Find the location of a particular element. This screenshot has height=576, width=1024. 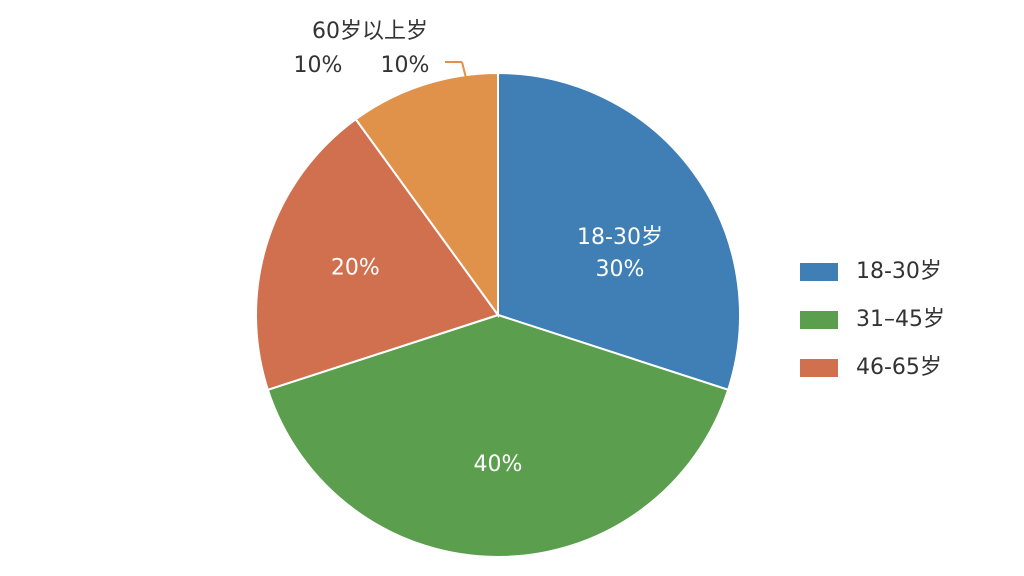

slice-value-label: 30% is located at coordinates (620, 269).